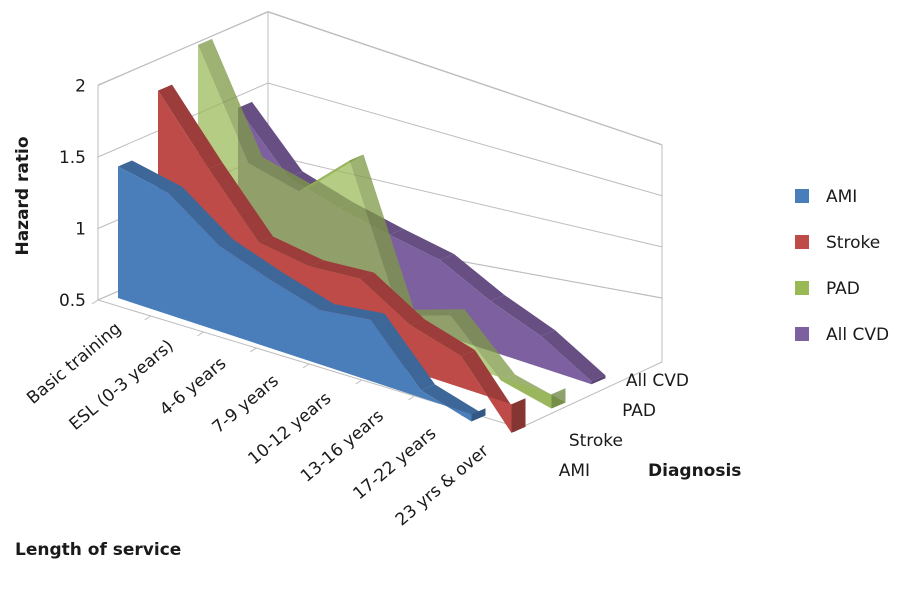 Image resolution: width=898 pixels, height=615 pixels. What do you see at coordinates (802, 242) in the screenshot?
I see `legend-swatch-stroke` at bounding box center [802, 242].